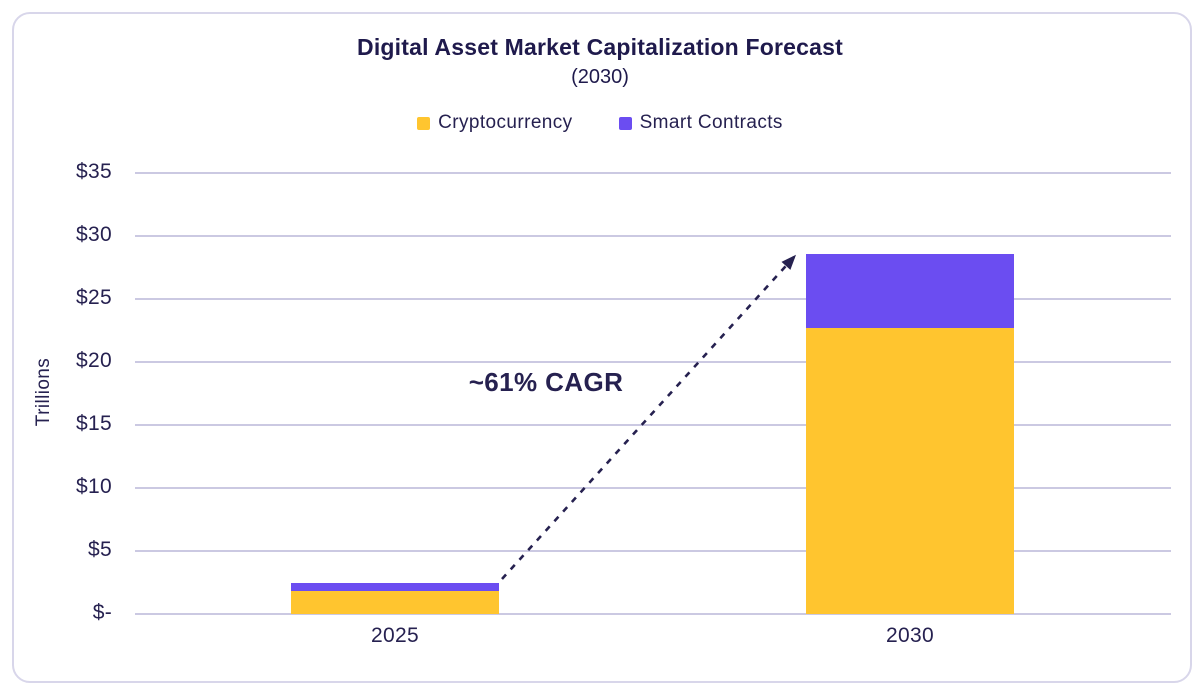 This screenshot has height=693, width=1200. Describe the element at coordinates (94, 423) in the screenshot. I see `y-tick-label: $15` at that location.